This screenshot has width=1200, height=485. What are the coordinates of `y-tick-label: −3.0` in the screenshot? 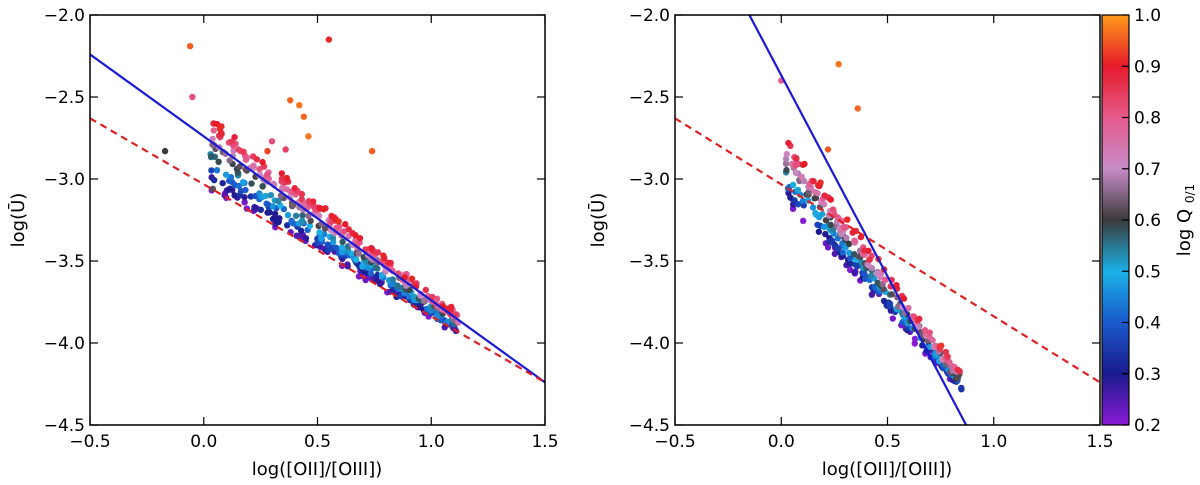 It's located at (649, 180).